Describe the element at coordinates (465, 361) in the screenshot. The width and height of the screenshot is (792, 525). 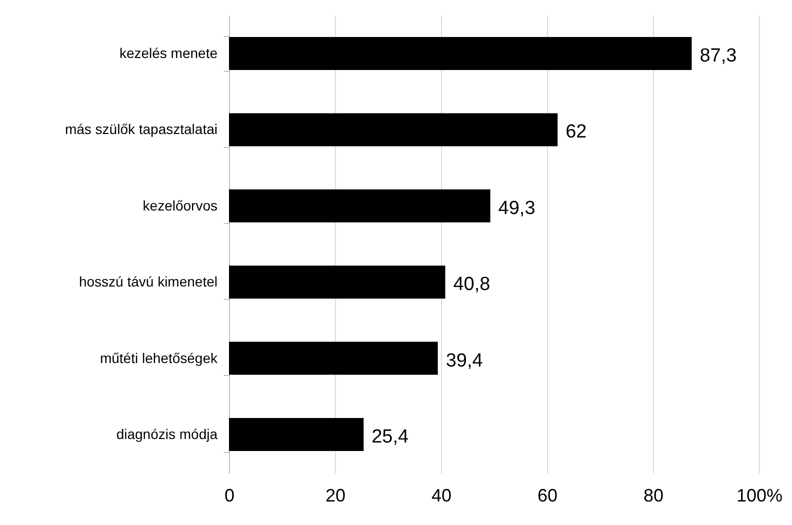
I see `data-label: 39,4` at that location.